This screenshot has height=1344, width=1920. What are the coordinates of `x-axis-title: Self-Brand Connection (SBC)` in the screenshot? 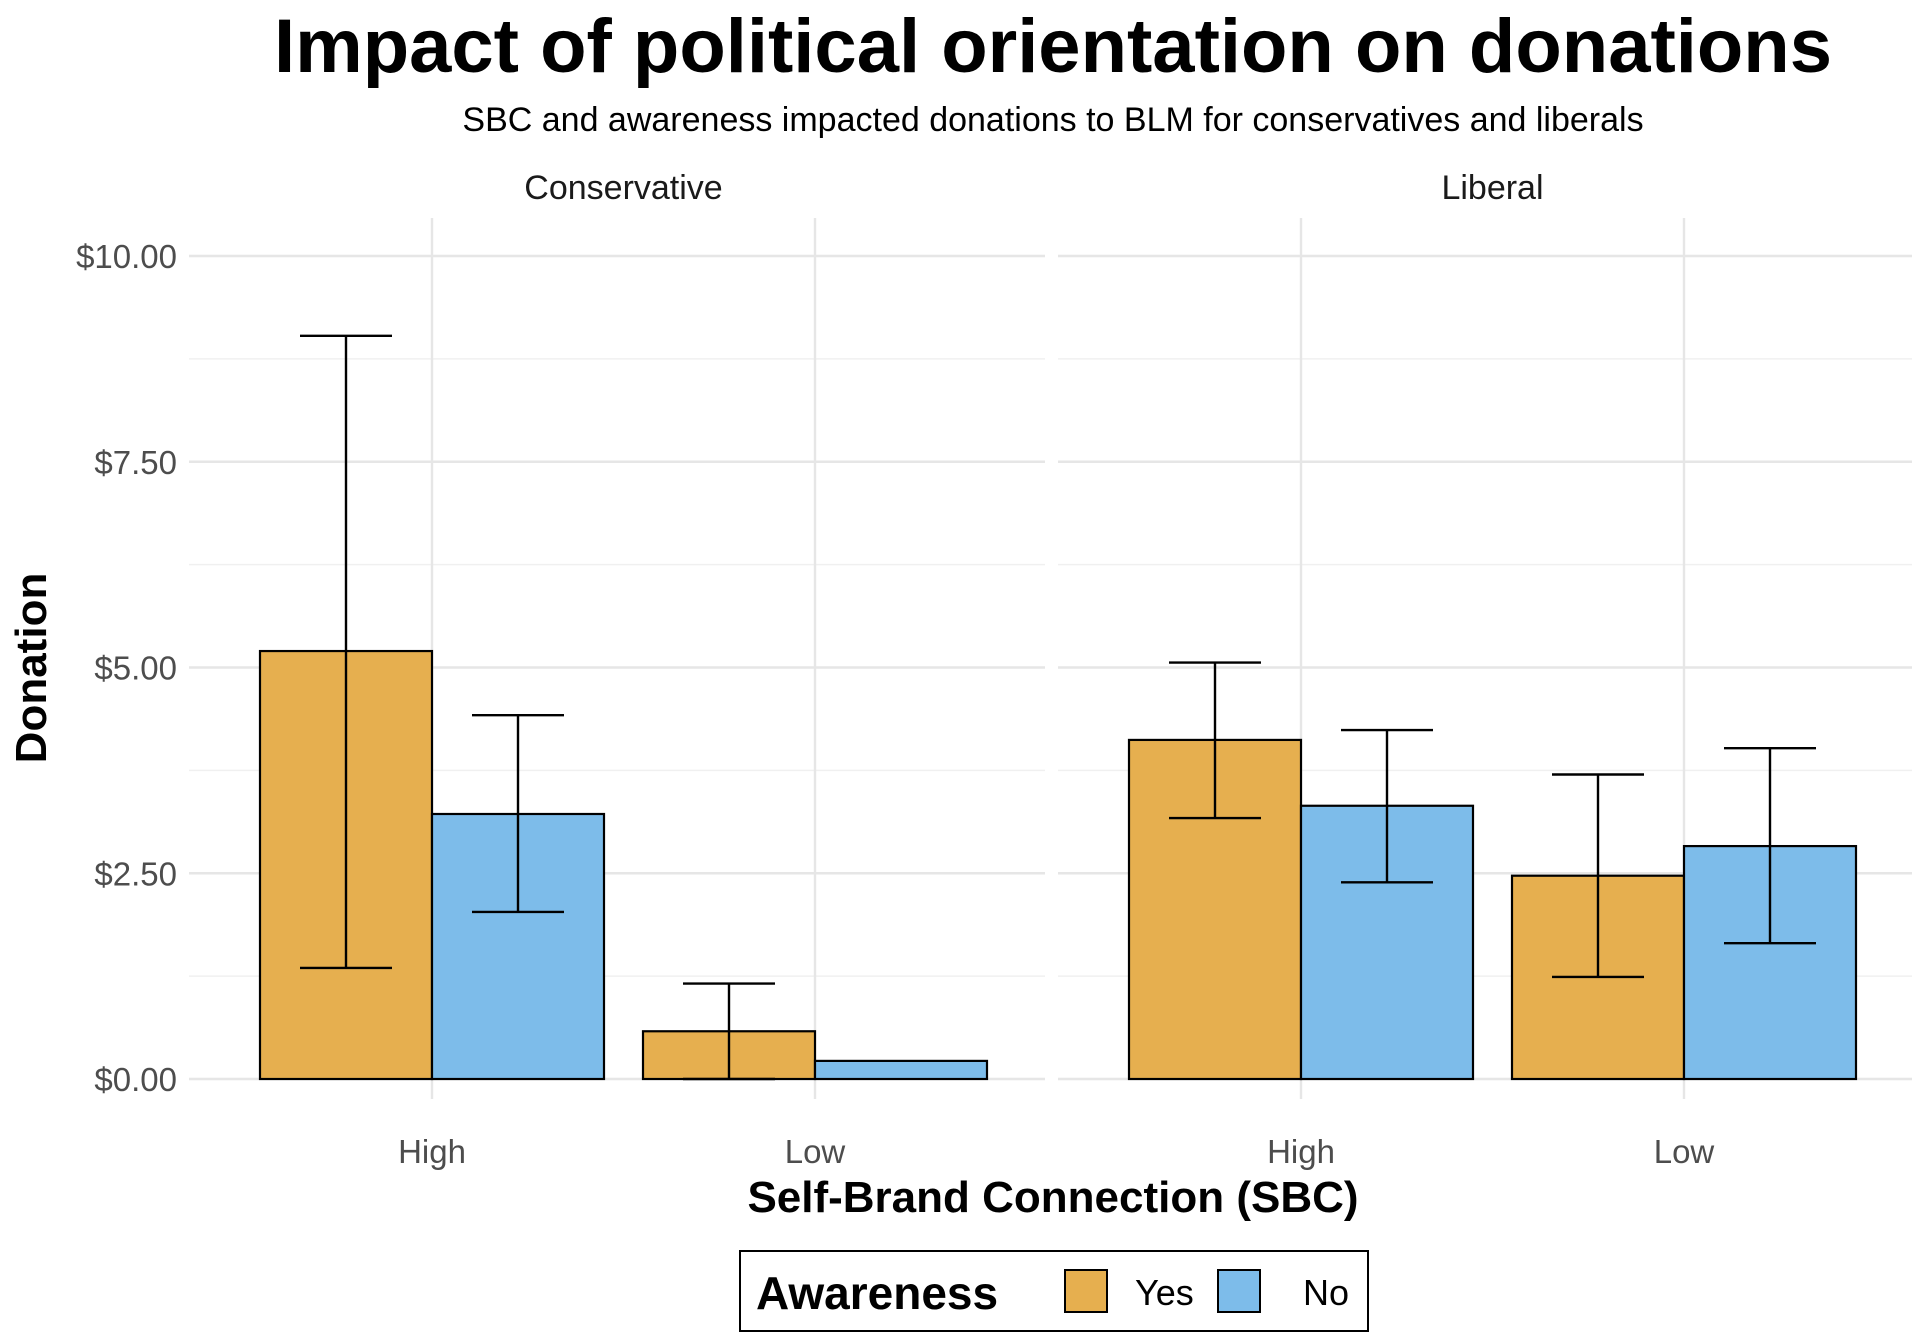 It's located at (1052, 1197).